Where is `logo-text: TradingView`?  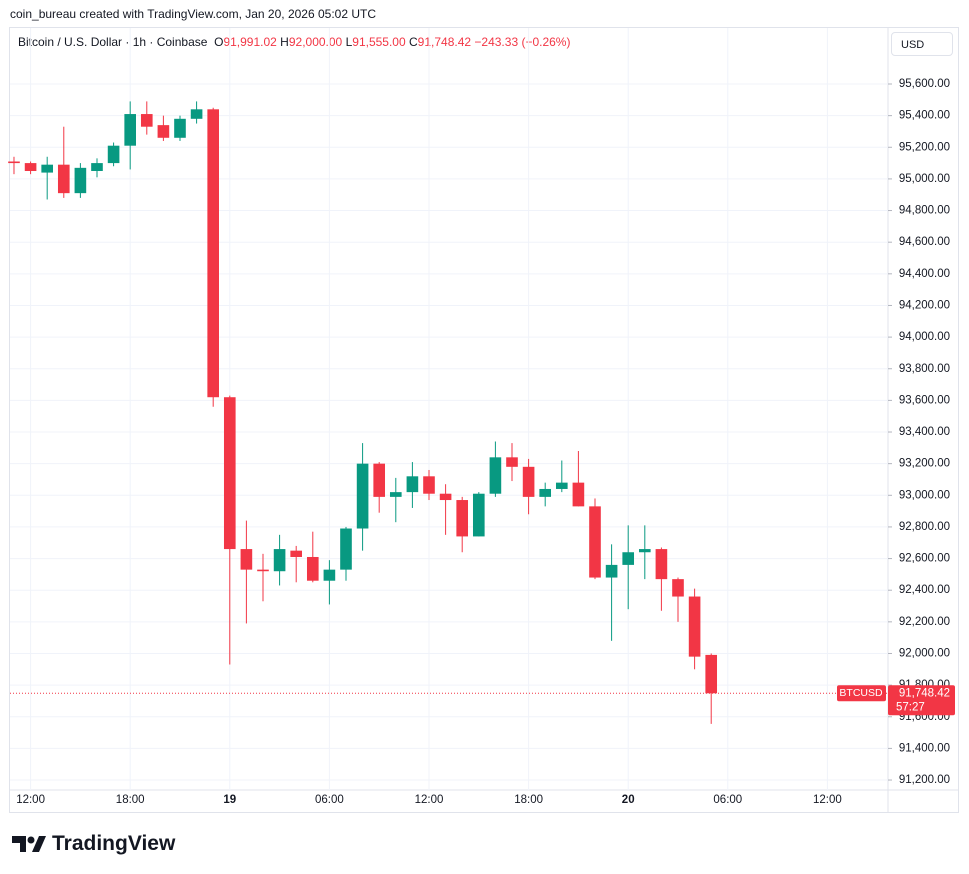
logo-text: TradingView is located at coordinates (114, 843).